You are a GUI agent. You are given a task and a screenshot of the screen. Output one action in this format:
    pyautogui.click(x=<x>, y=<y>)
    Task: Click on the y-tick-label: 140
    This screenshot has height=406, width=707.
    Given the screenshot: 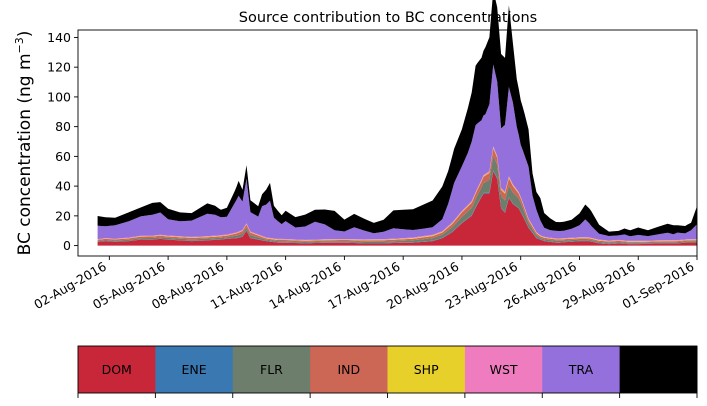 What is the action you would take?
    pyautogui.click(x=59, y=37)
    